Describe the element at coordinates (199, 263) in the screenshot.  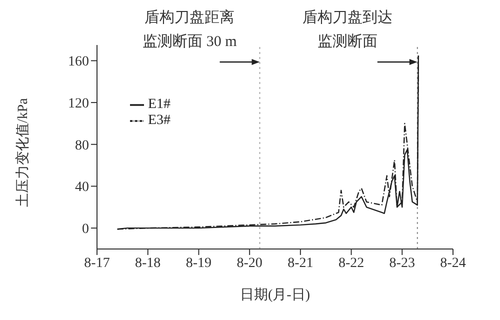
I see `x-tick-label: 8-19` at that location.